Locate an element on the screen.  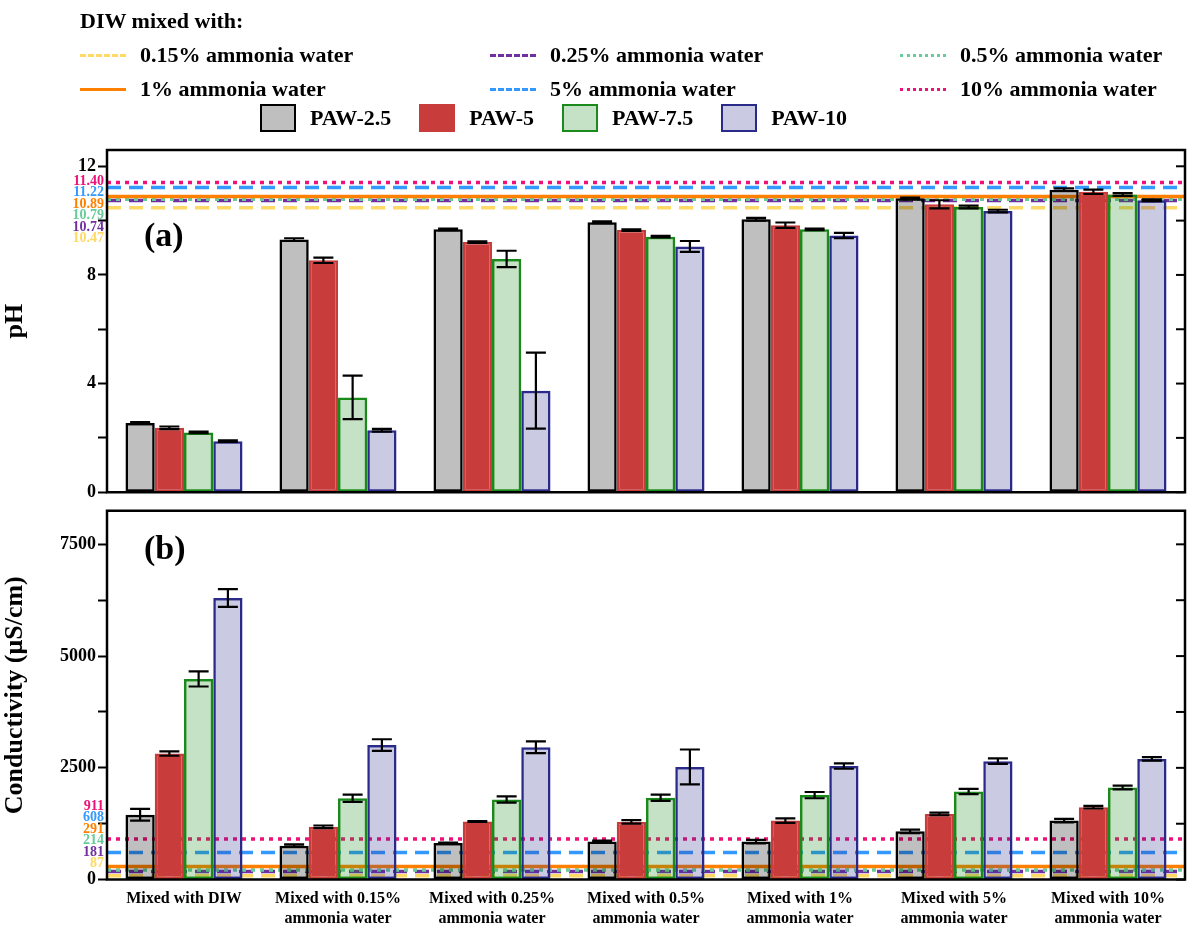
y-tick-label: 8 is located at coordinates (91, 273).